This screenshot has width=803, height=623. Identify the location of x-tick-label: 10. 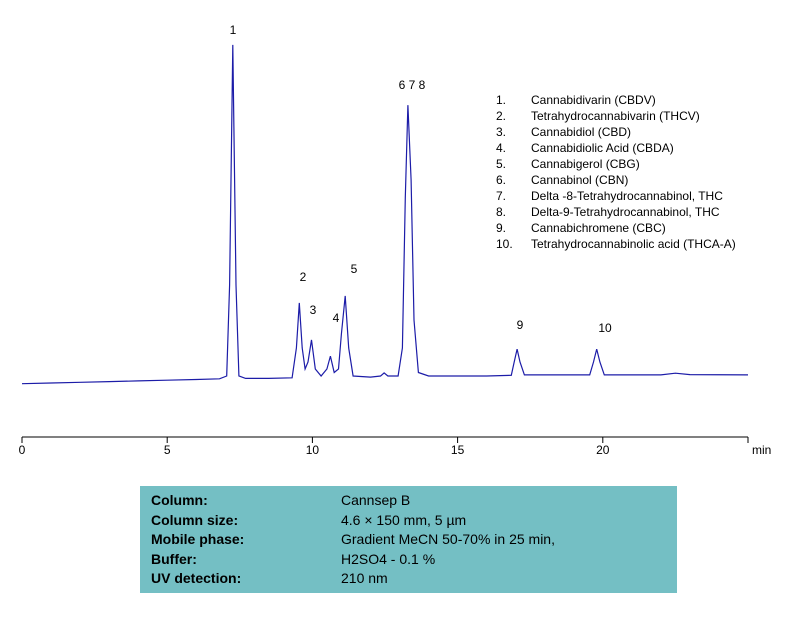
(313, 450).